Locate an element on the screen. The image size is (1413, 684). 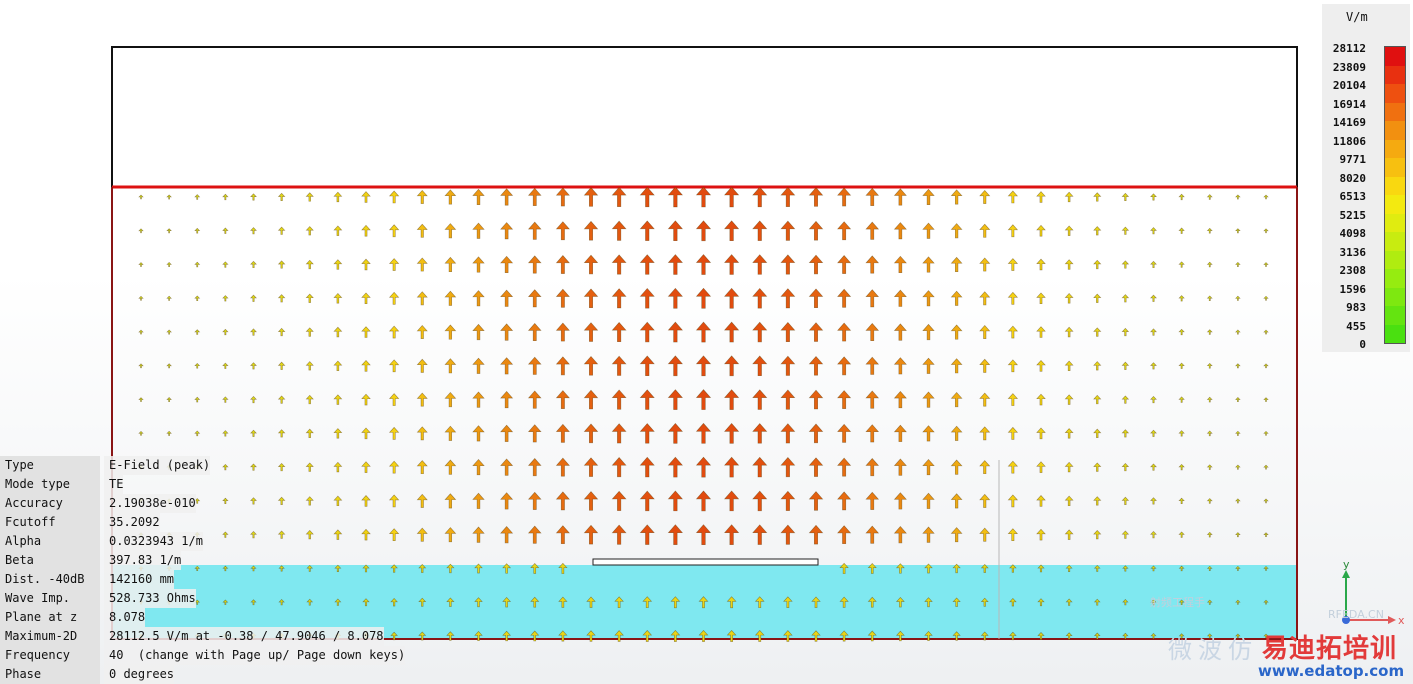
y-axis-arrow-icon is located at coordinates (1346, 574).